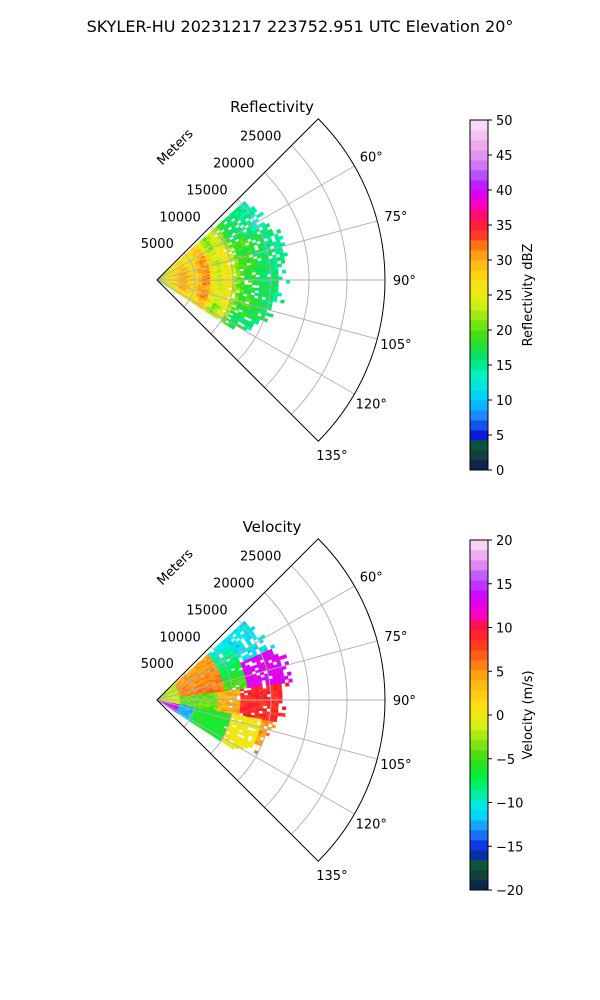 This screenshot has width=600, height=1000. I want to click on reflectivity-grid, so click(271, 280).